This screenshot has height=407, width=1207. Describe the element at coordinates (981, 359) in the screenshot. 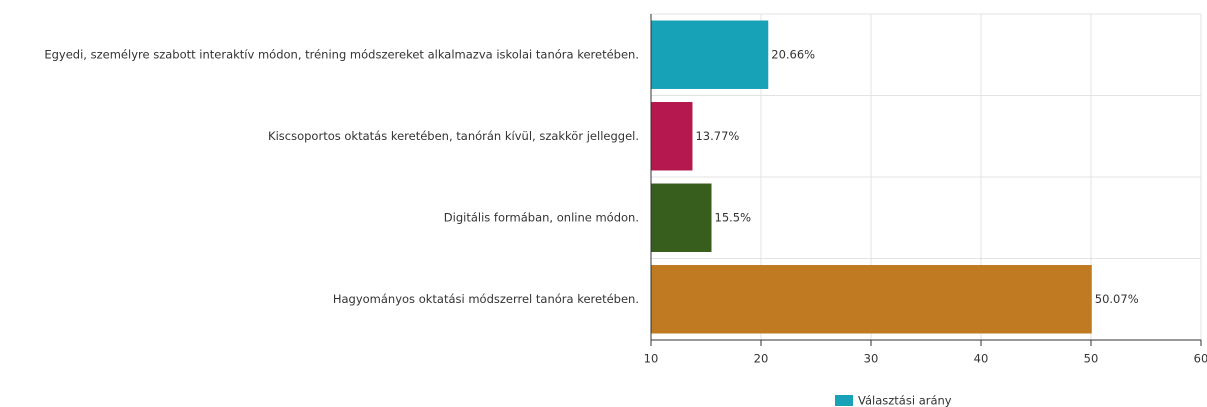

I see `x-tick-label: 40` at that location.